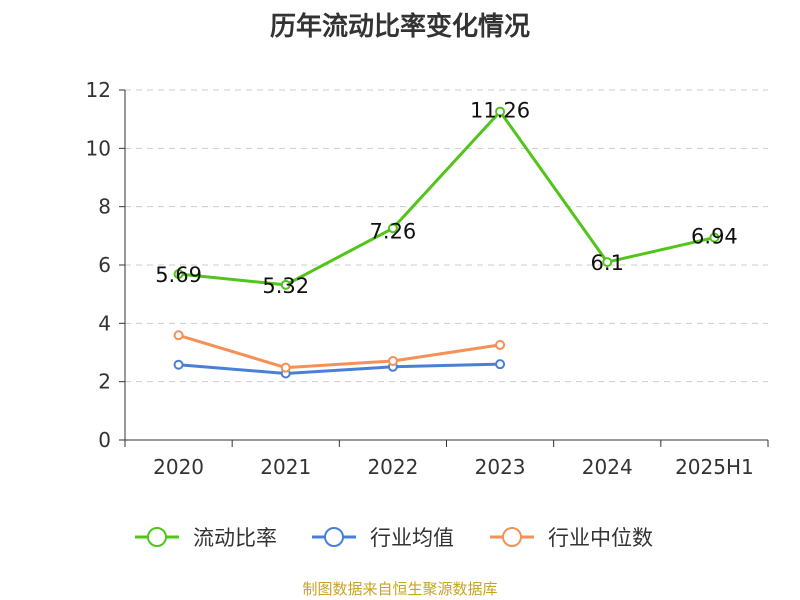 This screenshot has height=600, width=800. I want to click on legend-item-2: 行业均值, so click(383, 538).